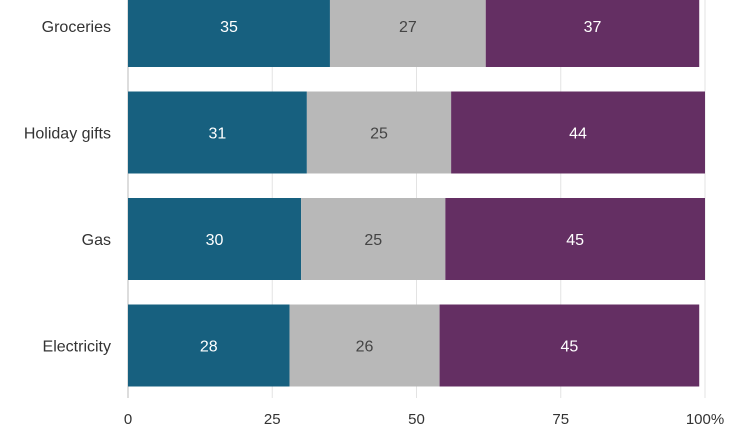  I want to click on data-label: 26, so click(365, 347).